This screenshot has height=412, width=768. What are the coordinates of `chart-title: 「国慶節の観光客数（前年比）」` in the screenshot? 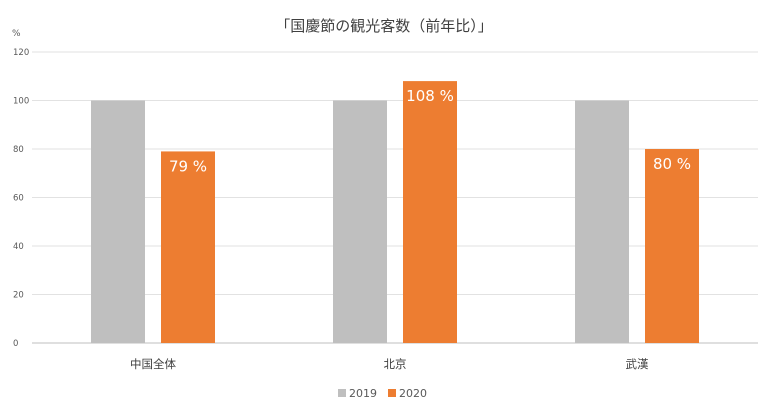 It's located at (384, 26).